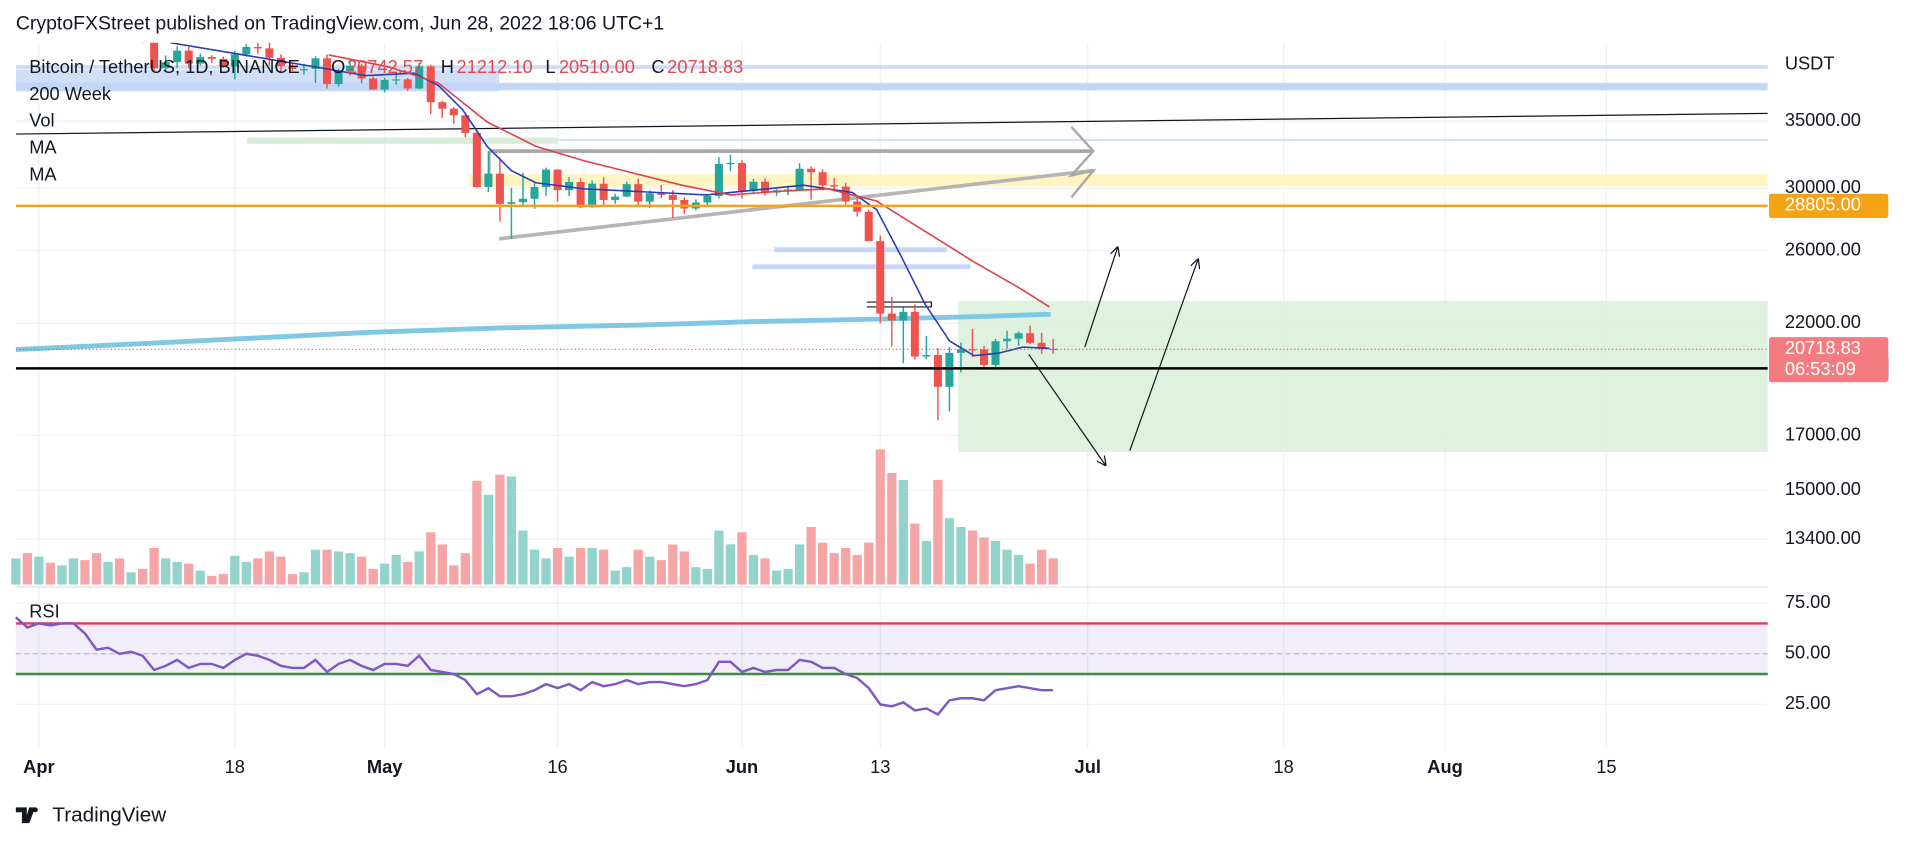 This screenshot has width=1909, height=844. What do you see at coordinates (338, 66) in the screenshot?
I see `legend-key: O` at bounding box center [338, 66].